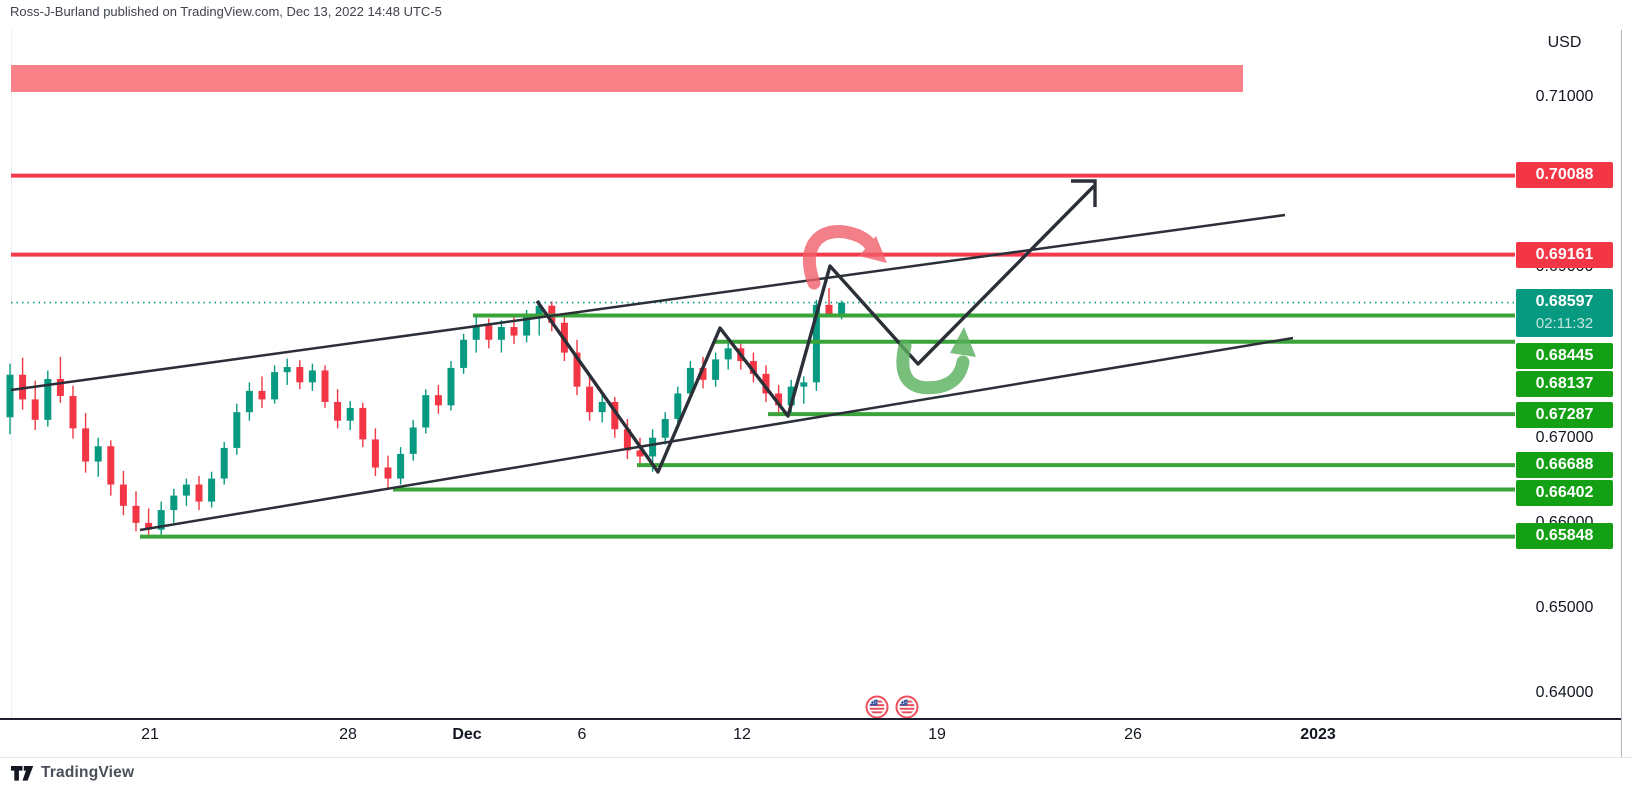  Describe the element at coordinates (1564, 356) in the screenshot. I see `price-label-0.68445: 0.68445` at that location.